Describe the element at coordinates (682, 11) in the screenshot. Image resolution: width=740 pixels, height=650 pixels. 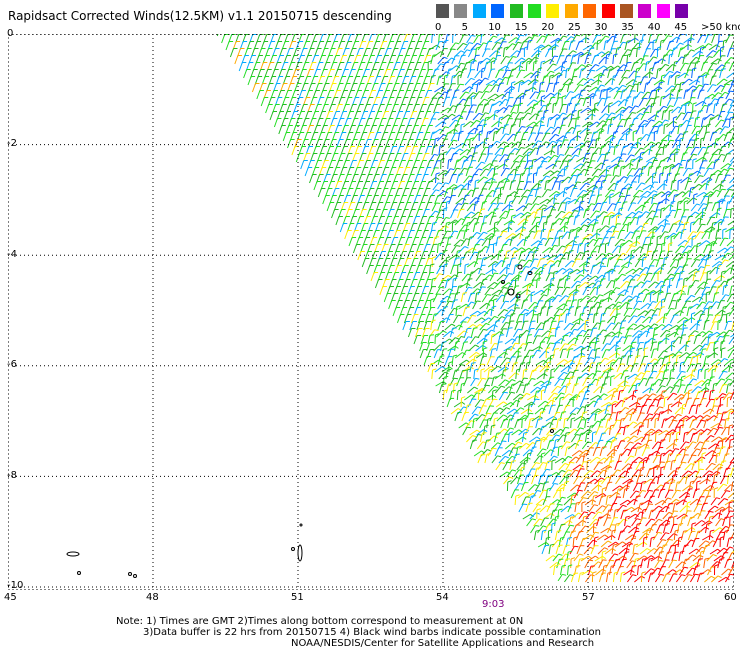
I see `legend-swatch` at that location.